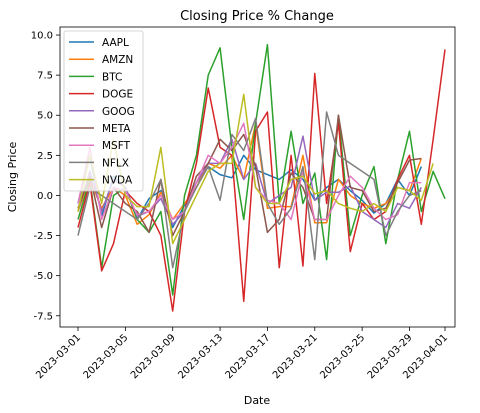  What do you see at coordinates (43, 236) in the screenshot?
I see `y-tick-label: -2.5` at bounding box center [43, 236].